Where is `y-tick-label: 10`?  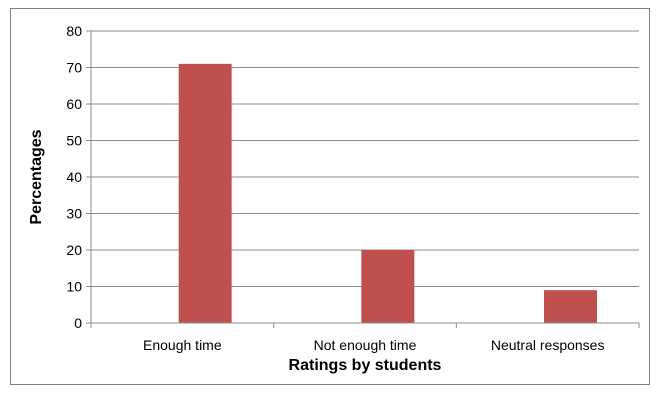
y-tick-label: 10 is located at coordinates (74, 287).